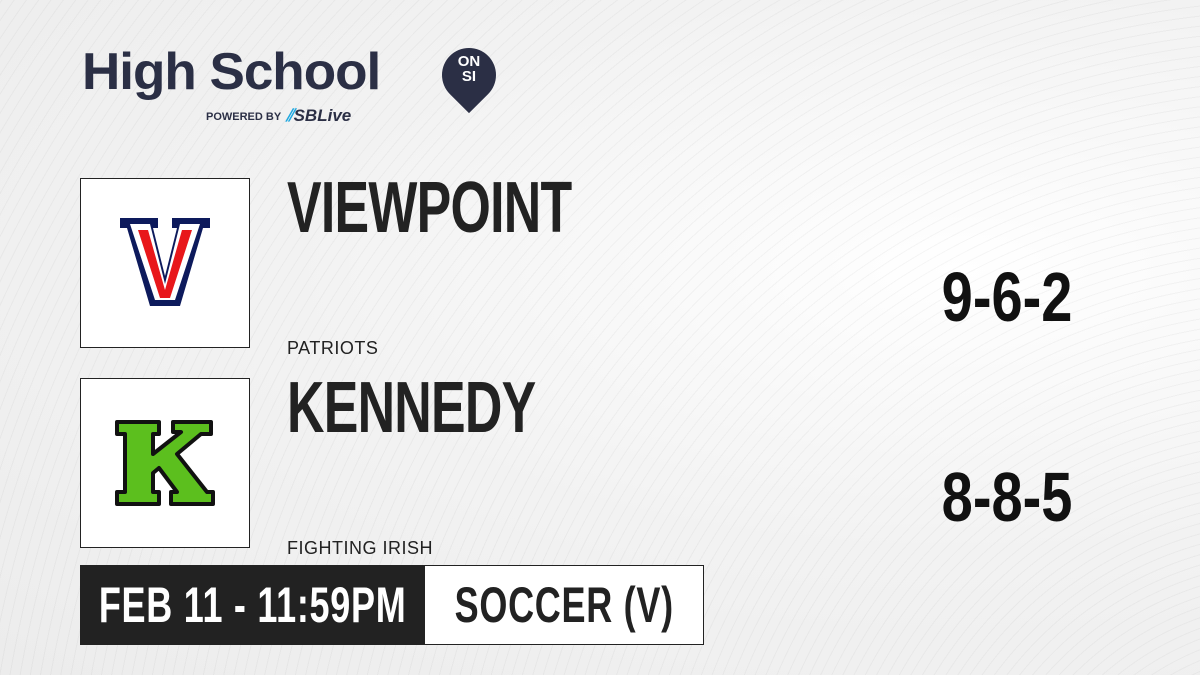  I want to click on viewpoint-v-icon, so click(165, 262).